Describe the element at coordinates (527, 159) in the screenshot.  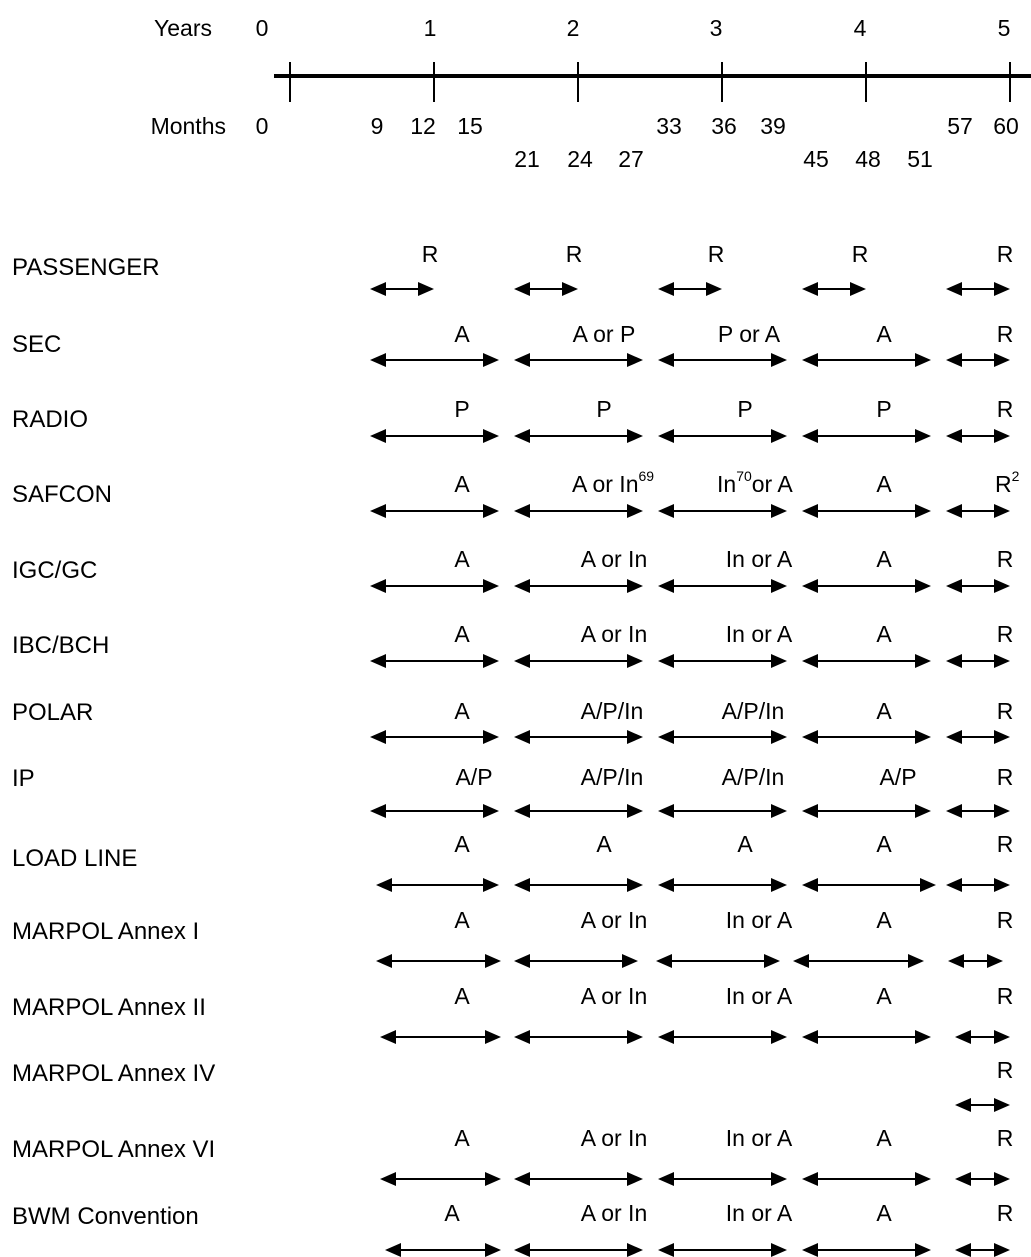
I see `month-tick-label: 21` at that location.